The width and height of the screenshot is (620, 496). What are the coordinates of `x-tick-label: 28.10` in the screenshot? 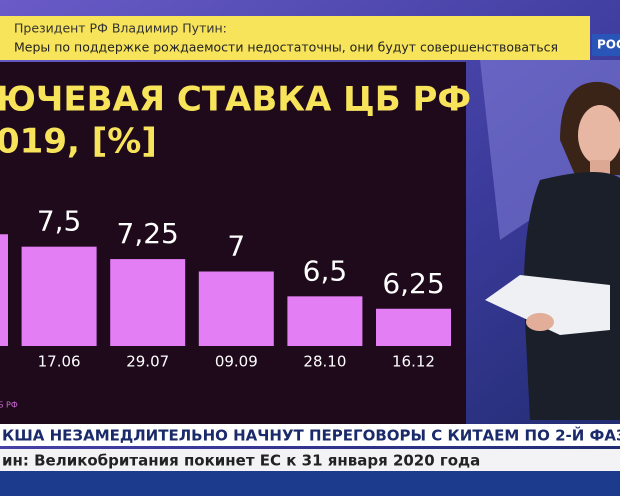 It's located at (324, 362).